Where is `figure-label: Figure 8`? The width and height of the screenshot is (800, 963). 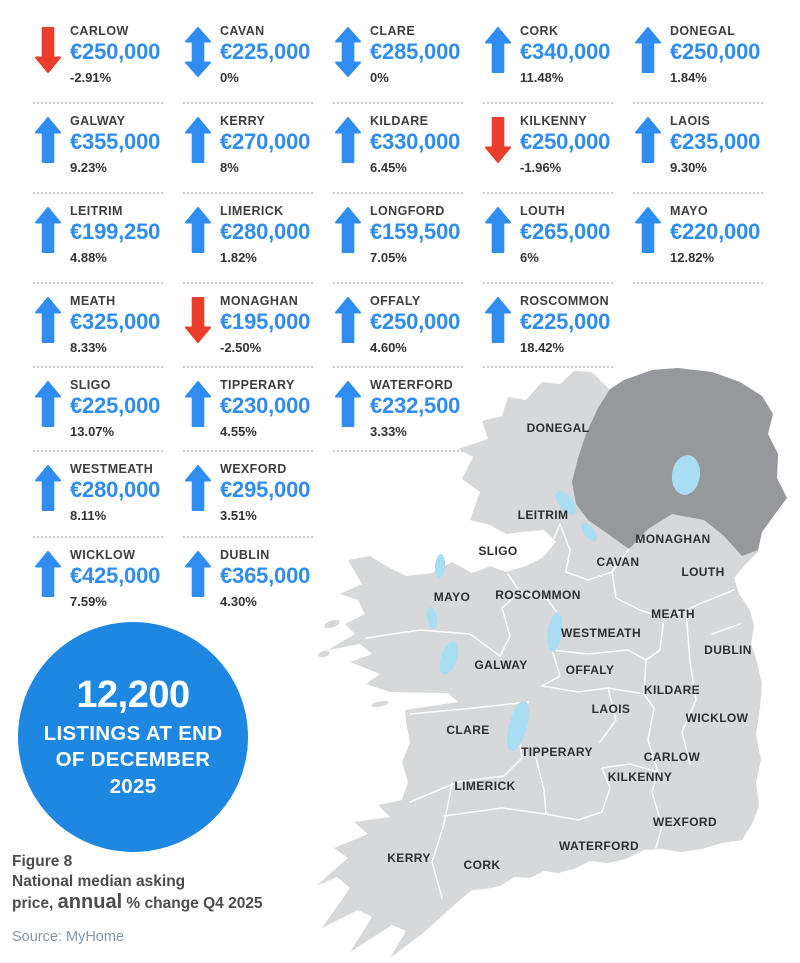
figure-label: Figure 8 is located at coordinates (42, 861).